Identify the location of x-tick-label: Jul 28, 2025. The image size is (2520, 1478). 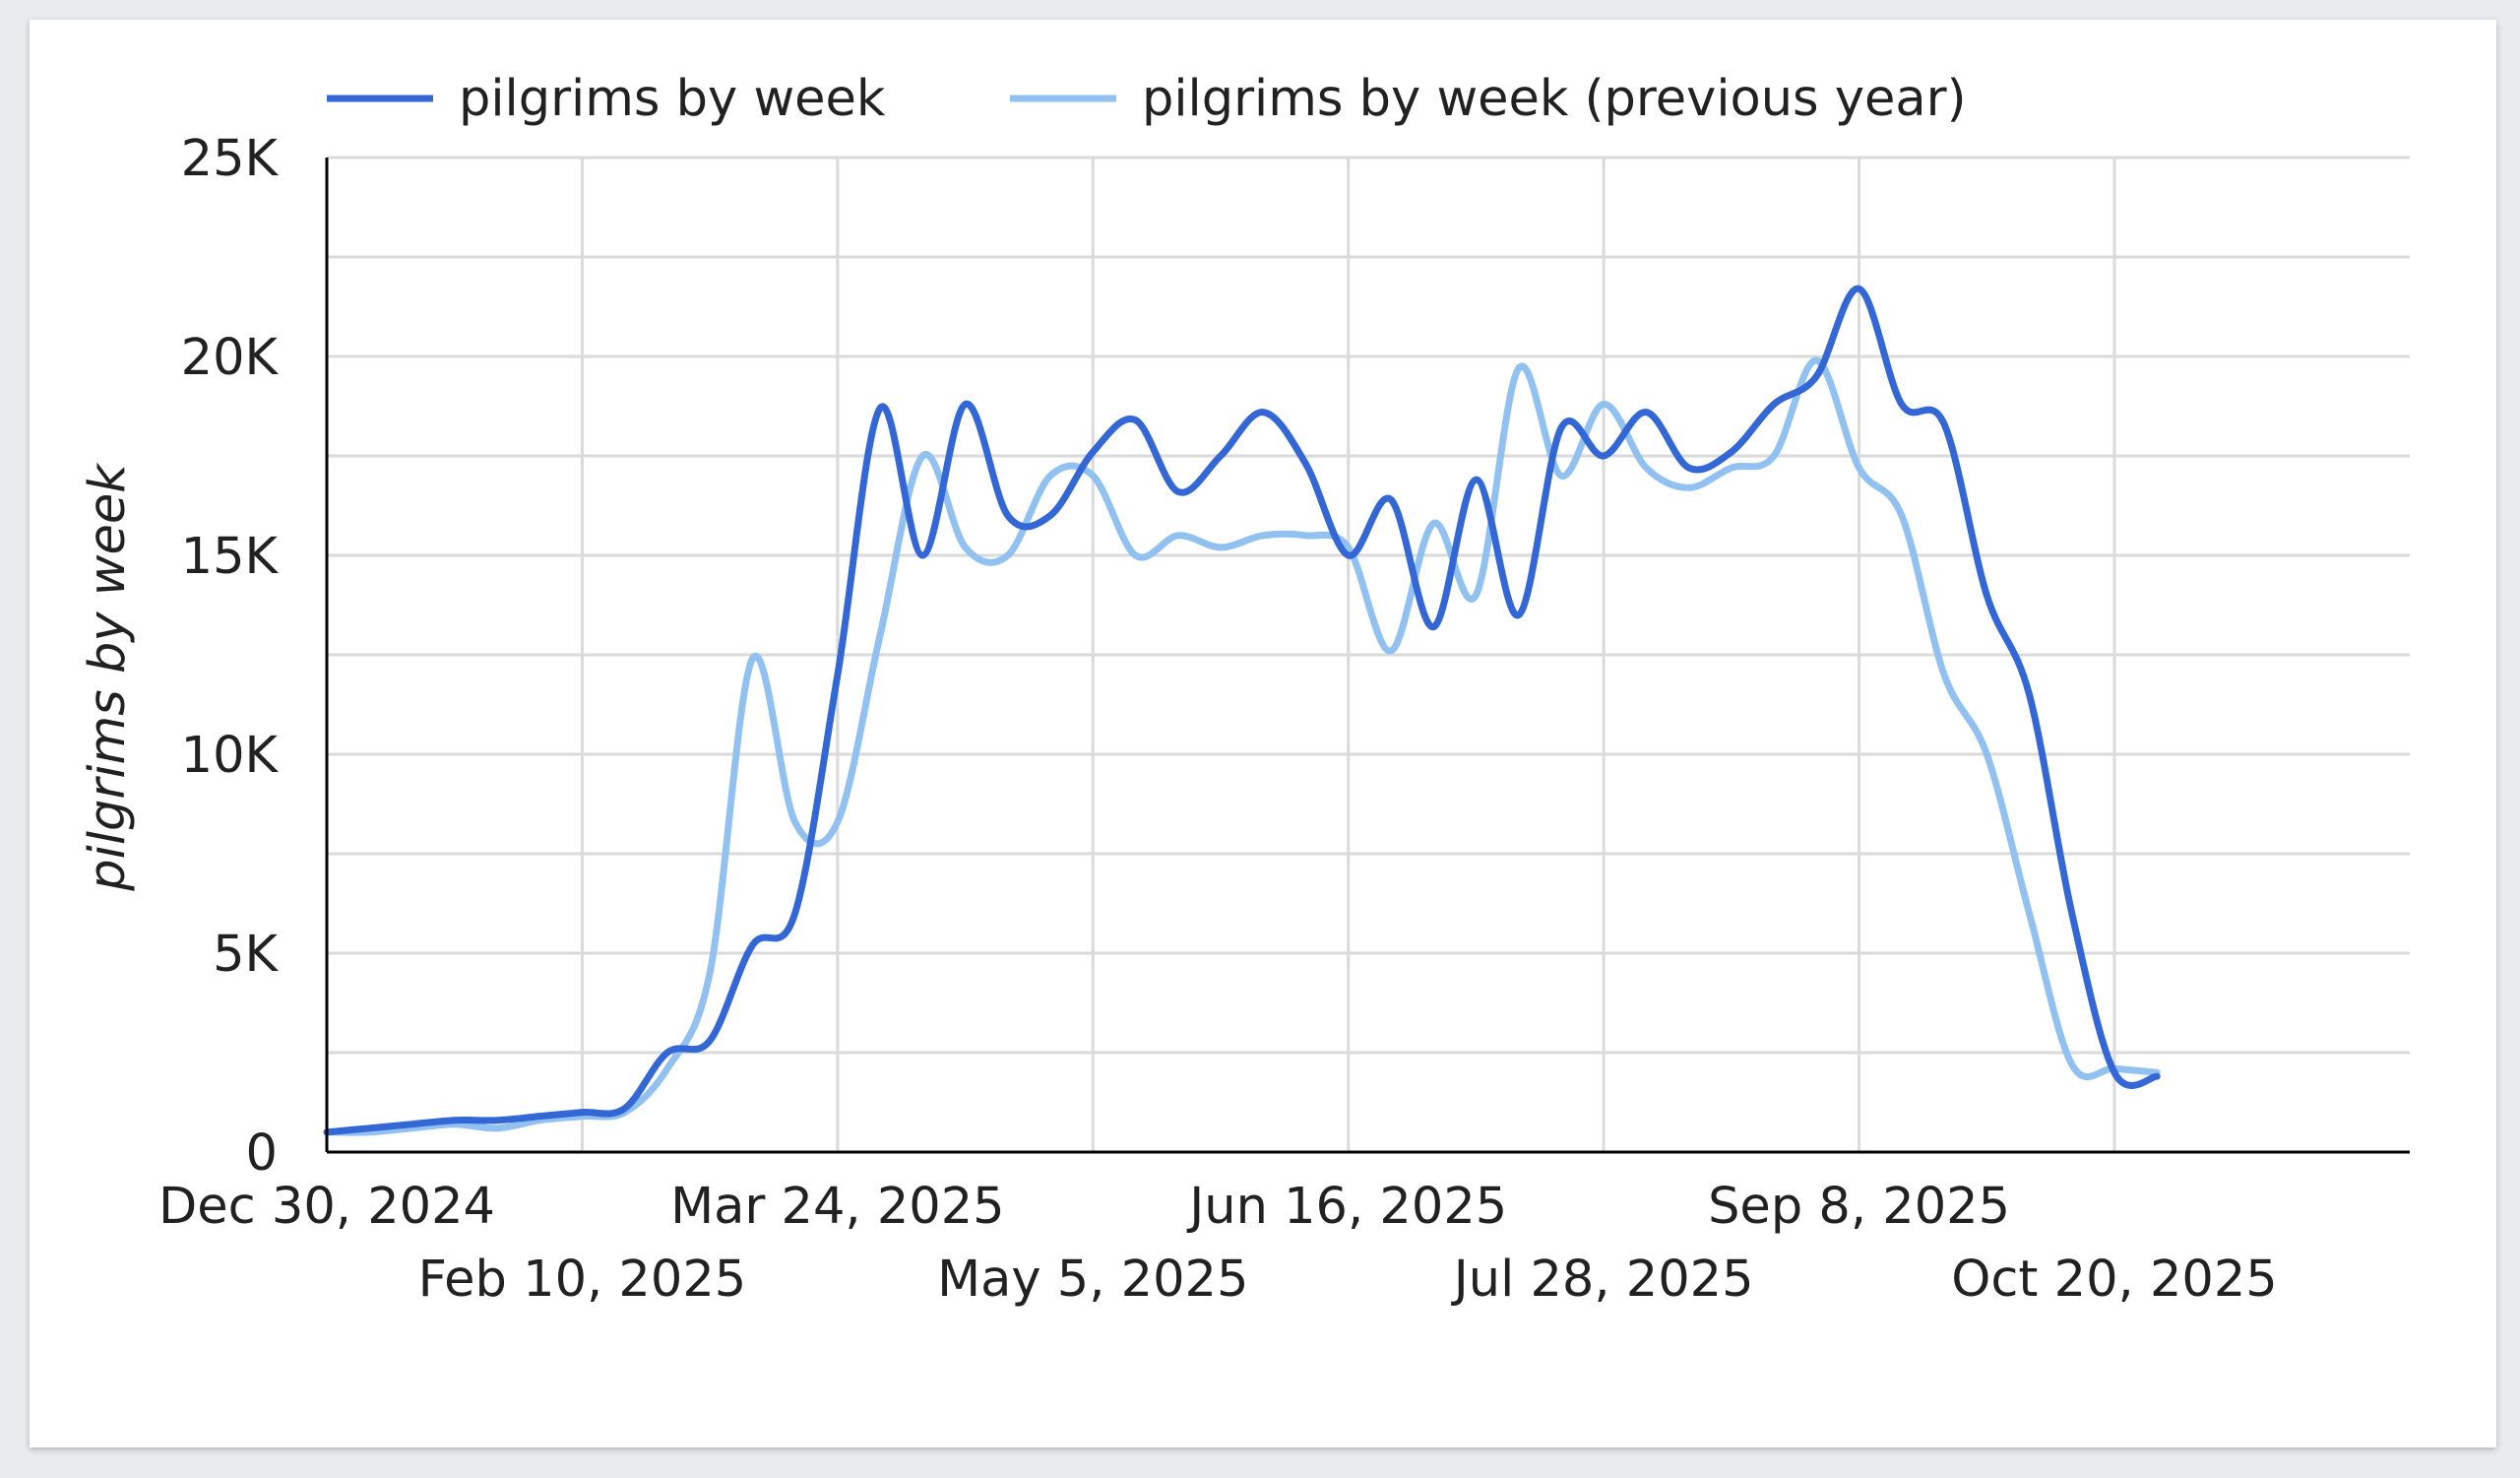
(1602, 1280).